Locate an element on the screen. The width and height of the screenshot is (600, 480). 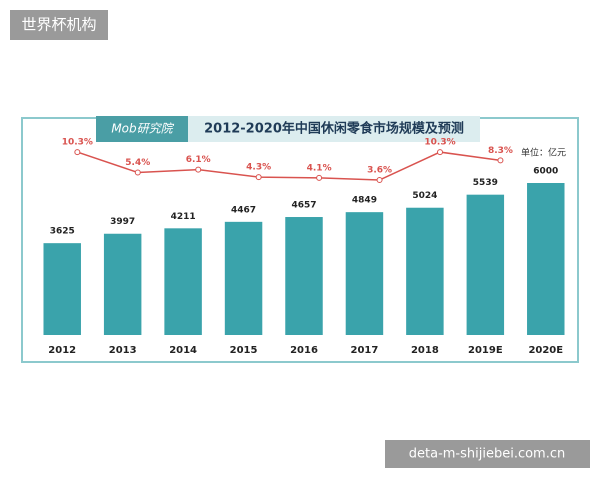
logo: Mob研究院 is located at coordinates (142, 129).